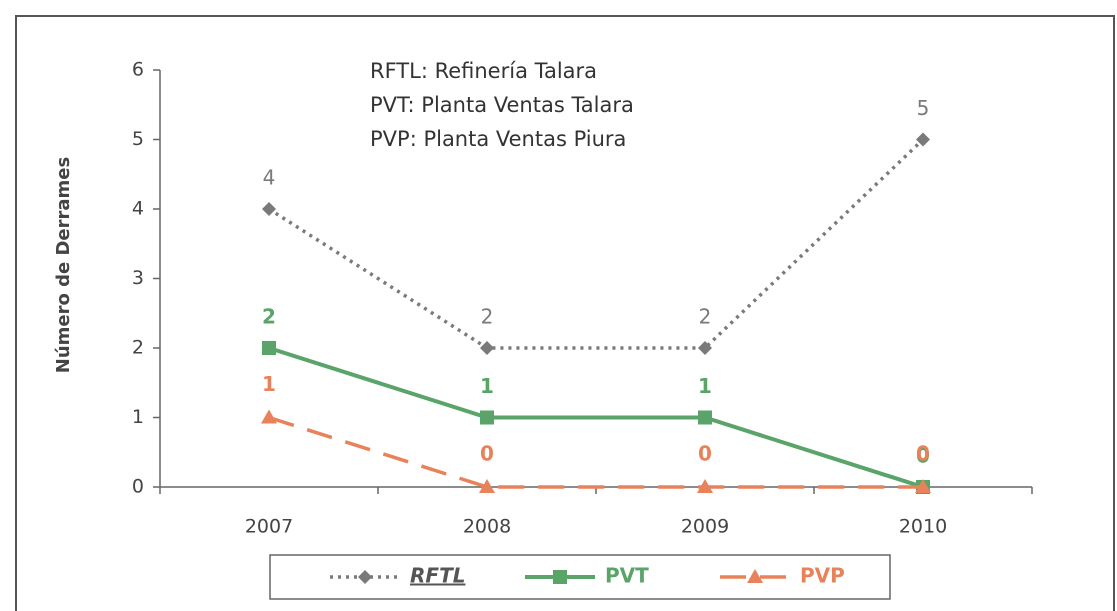  Describe the element at coordinates (923, 527) in the screenshot. I see `x-tick-label: 2010` at that location.